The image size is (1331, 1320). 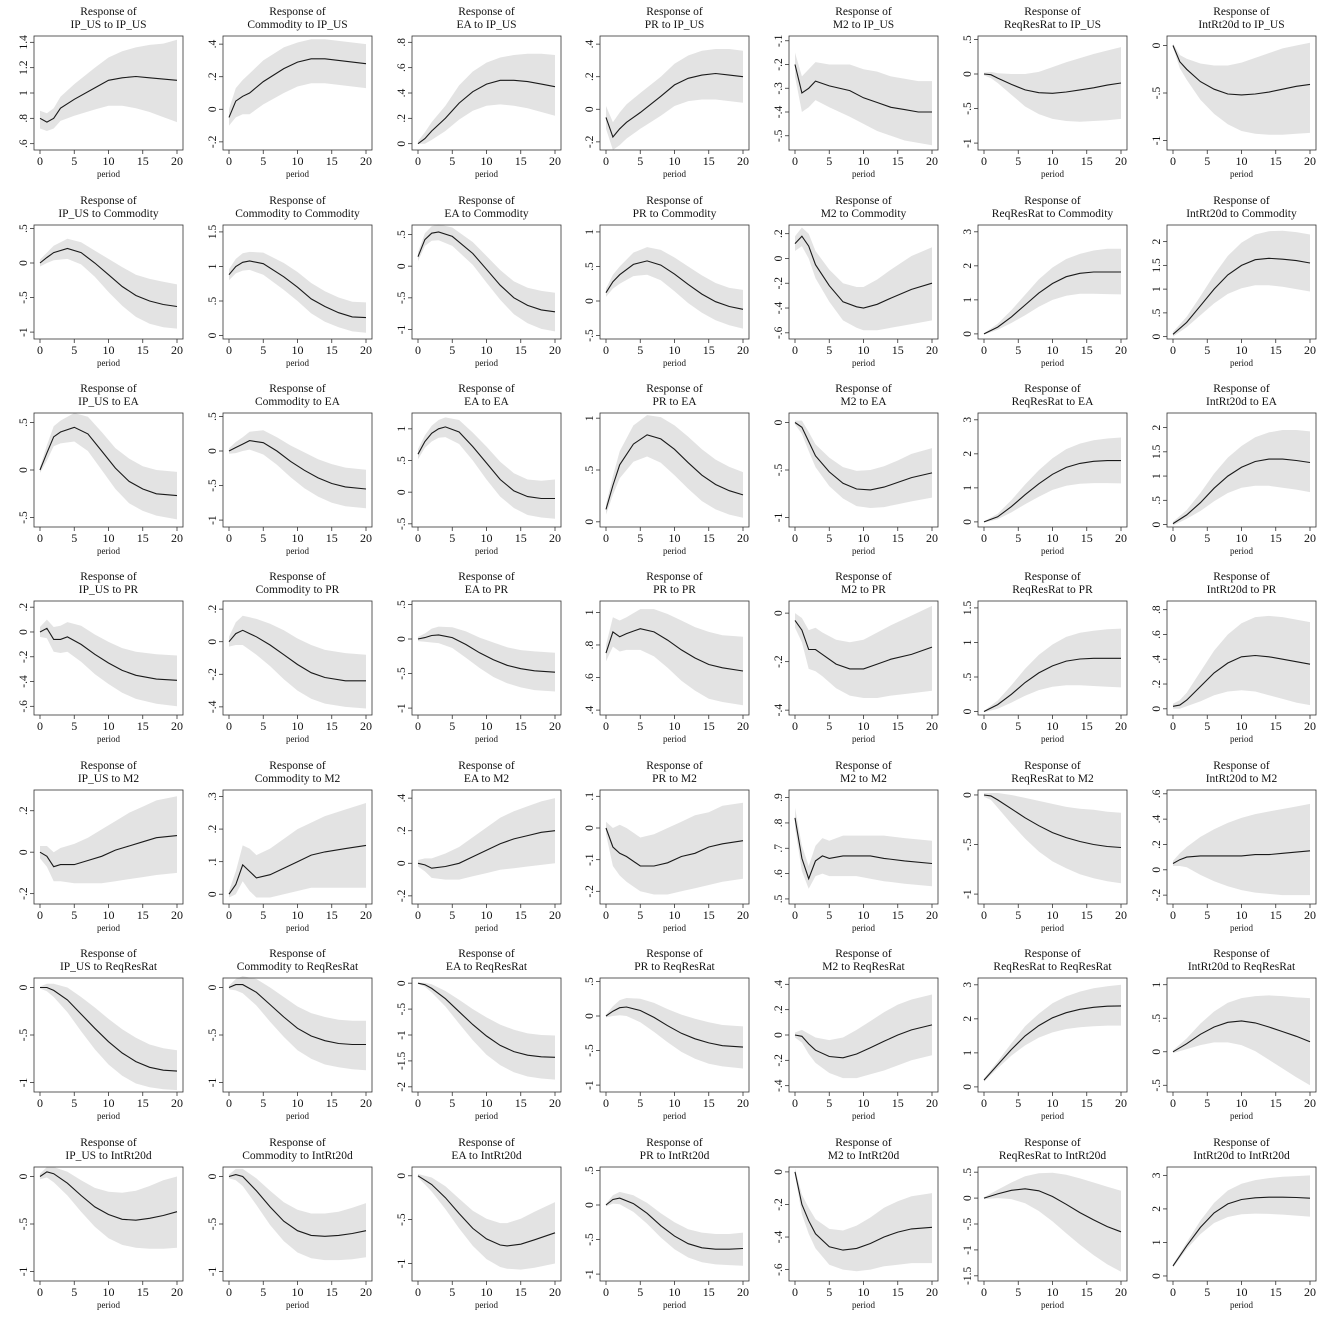 What do you see at coordinates (968, 454) in the screenshot?
I see `y-tick-label: 2` at bounding box center [968, 454].